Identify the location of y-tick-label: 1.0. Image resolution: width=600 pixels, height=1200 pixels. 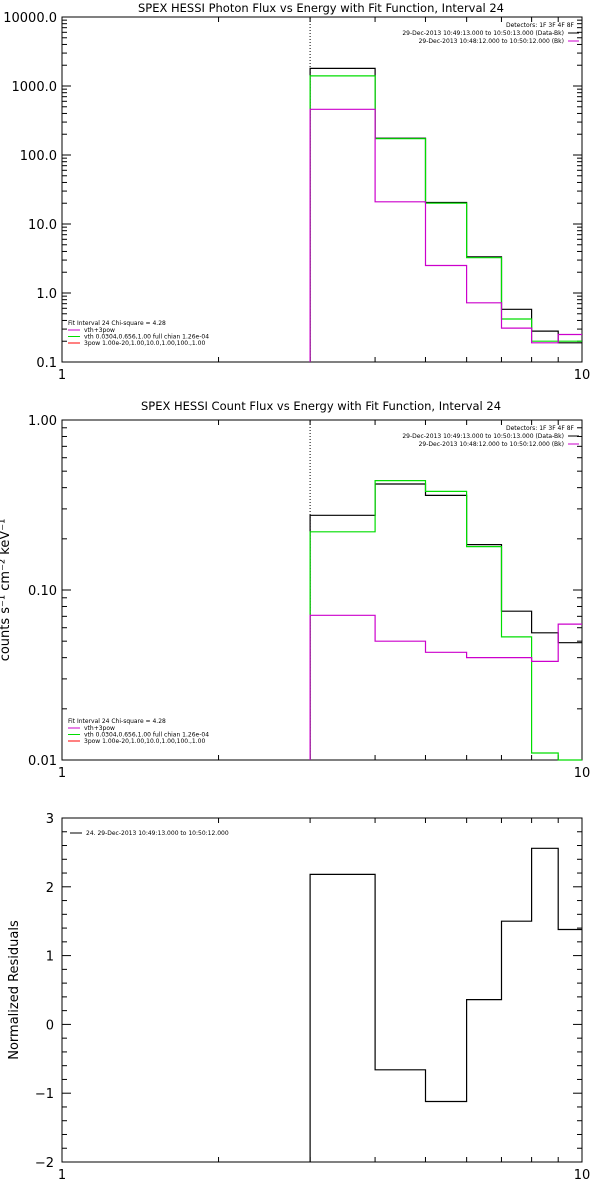
(46, 294).